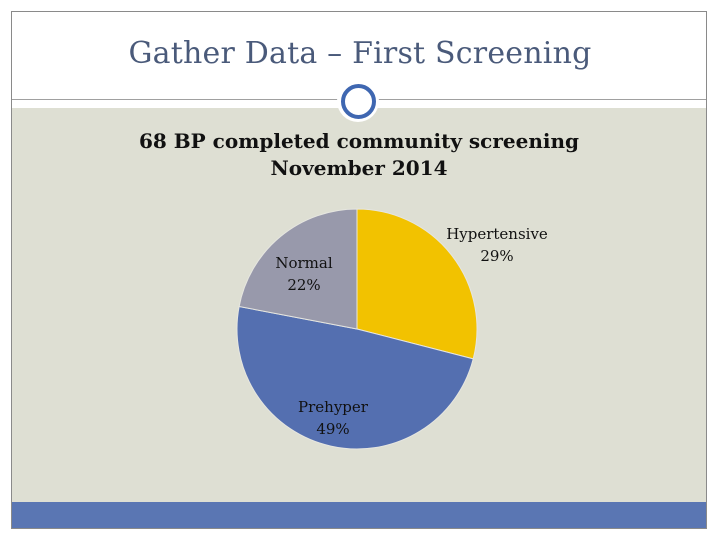 This screenshot has height=540, width=720. I want to click on slide-title: Gather Data – First Screening, so click(360, 53).